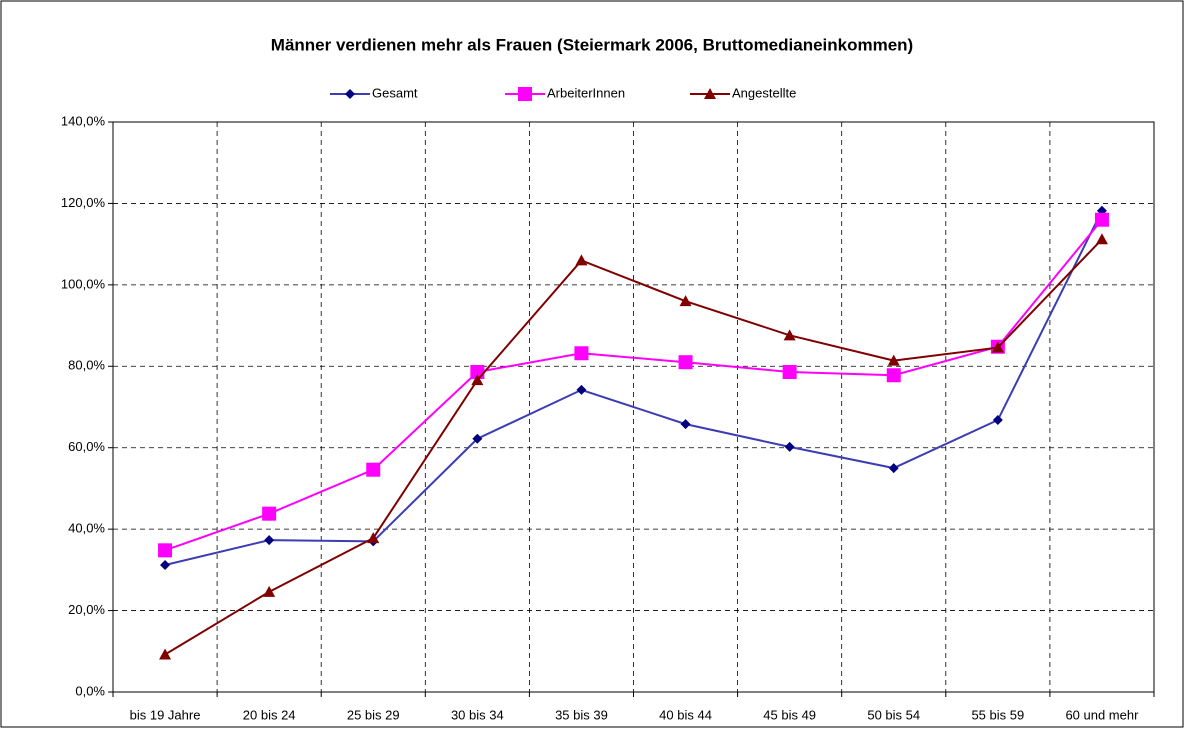  What do you see at coordinates (165, 714) in the screenshot?
I see `x-tick-label: bis 19 Jahre` at bounding box center [165, 714].